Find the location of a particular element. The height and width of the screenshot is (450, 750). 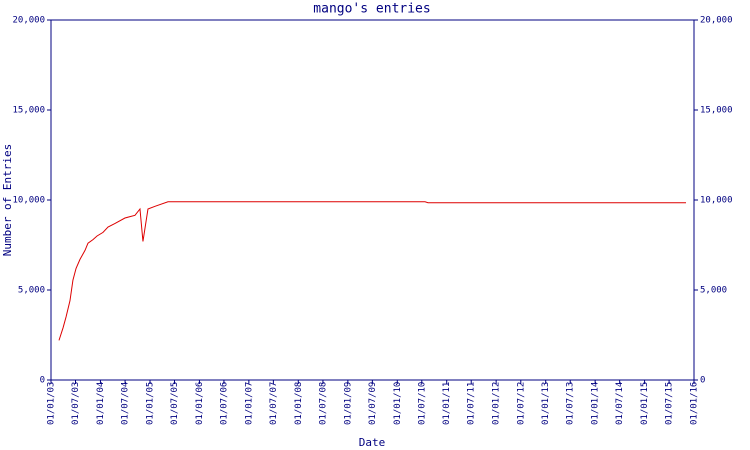

x-tick-label: 01/01/08 is located at coordinates (299, 403).